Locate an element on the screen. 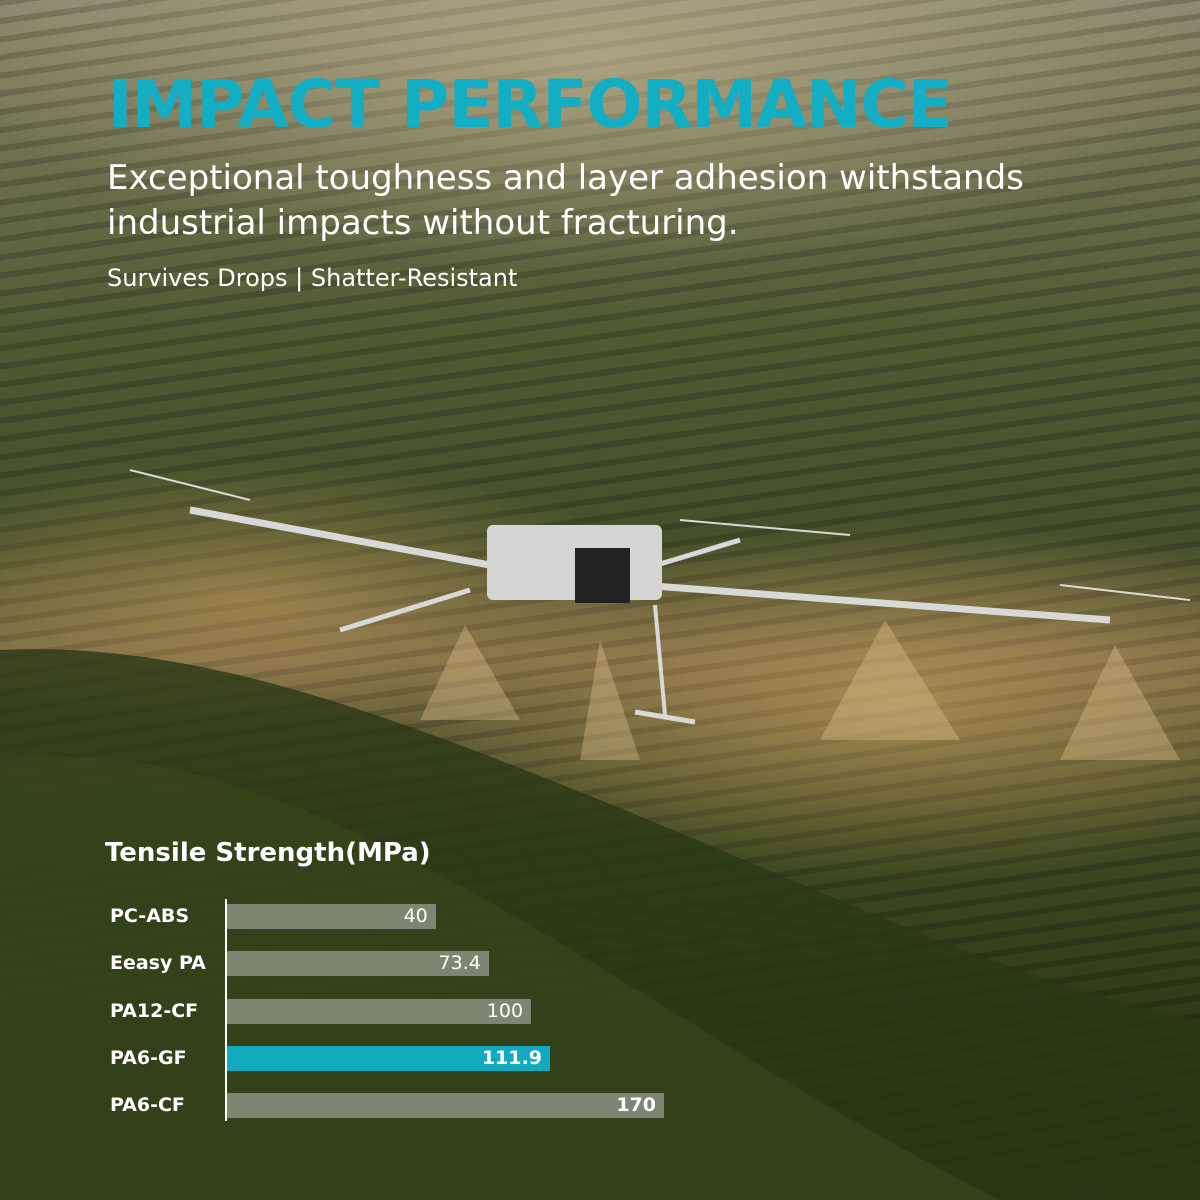 This screenshot has width=1200, height=1200. page-title: IMPACT PERFORMANCE is located at coordinates (530, 104).